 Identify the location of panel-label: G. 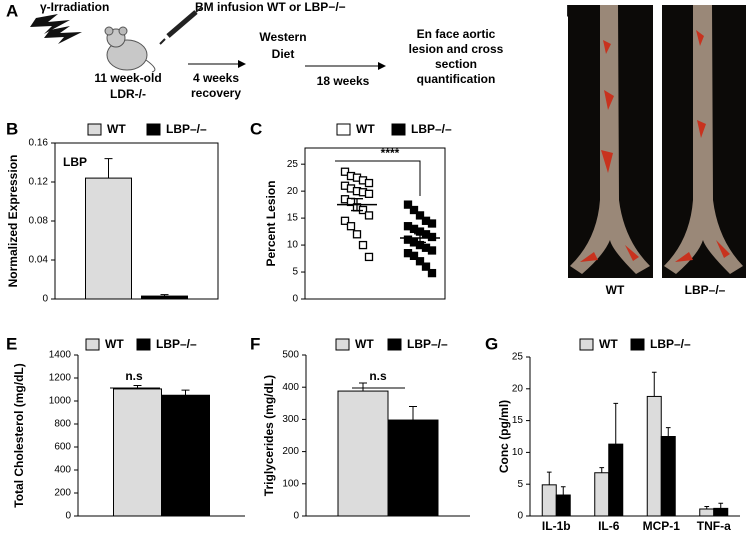
(491, 343).